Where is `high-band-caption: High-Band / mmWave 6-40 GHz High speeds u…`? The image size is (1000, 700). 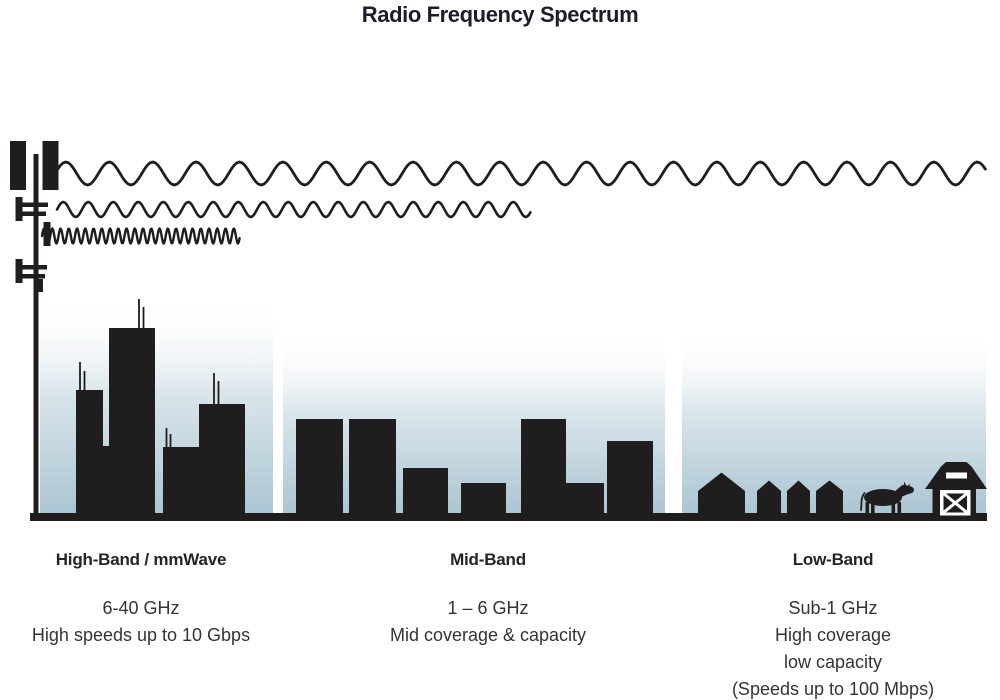
high-band-caption: High-Band / mmWave 6-40 GHz High speeds u… is located at coordinates (141, 599).